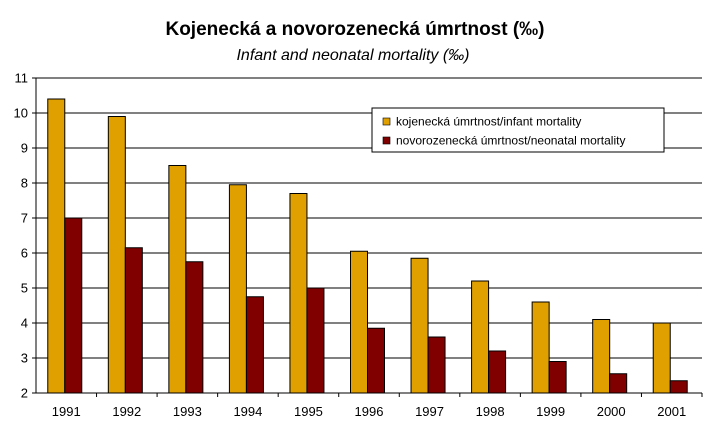  Describe the element at coordinates (247, 411) in the screenshot. I see `x-tick-label: 1994` at that location.